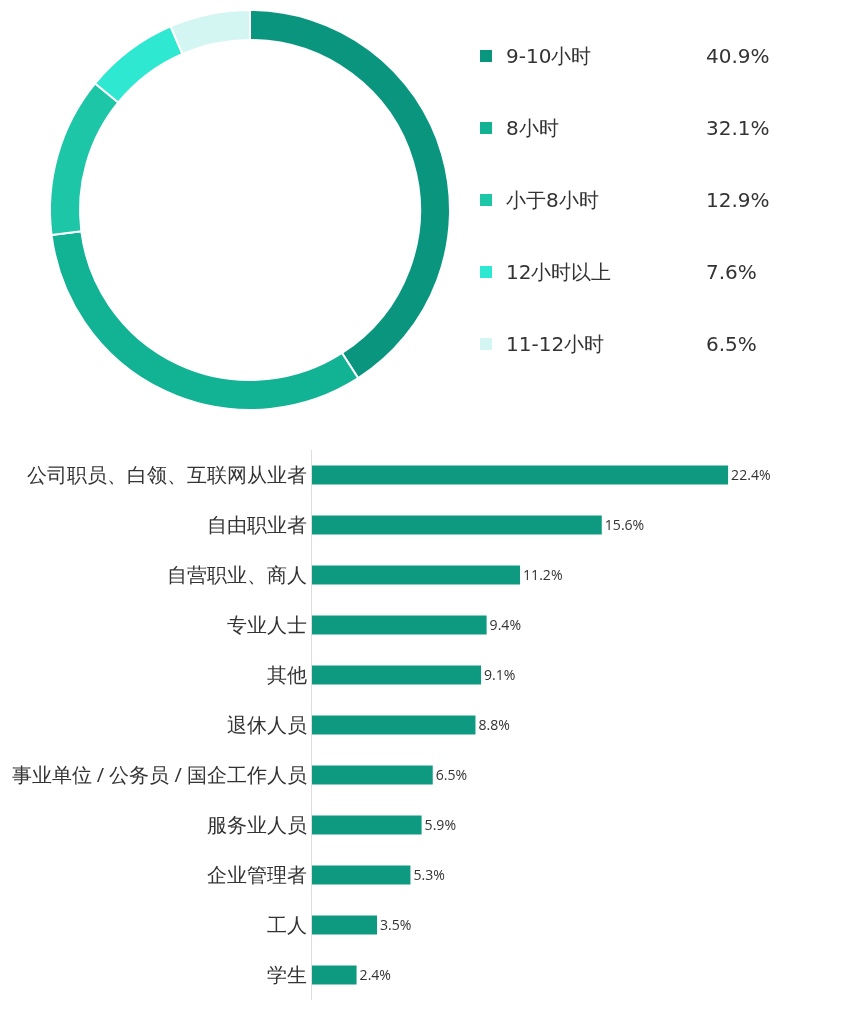 The height and width of the screenshot is (1025, 860). Describe the element at coordinates (500, 675) in the screenshot. I see `data-label: 9.1%` at that location.